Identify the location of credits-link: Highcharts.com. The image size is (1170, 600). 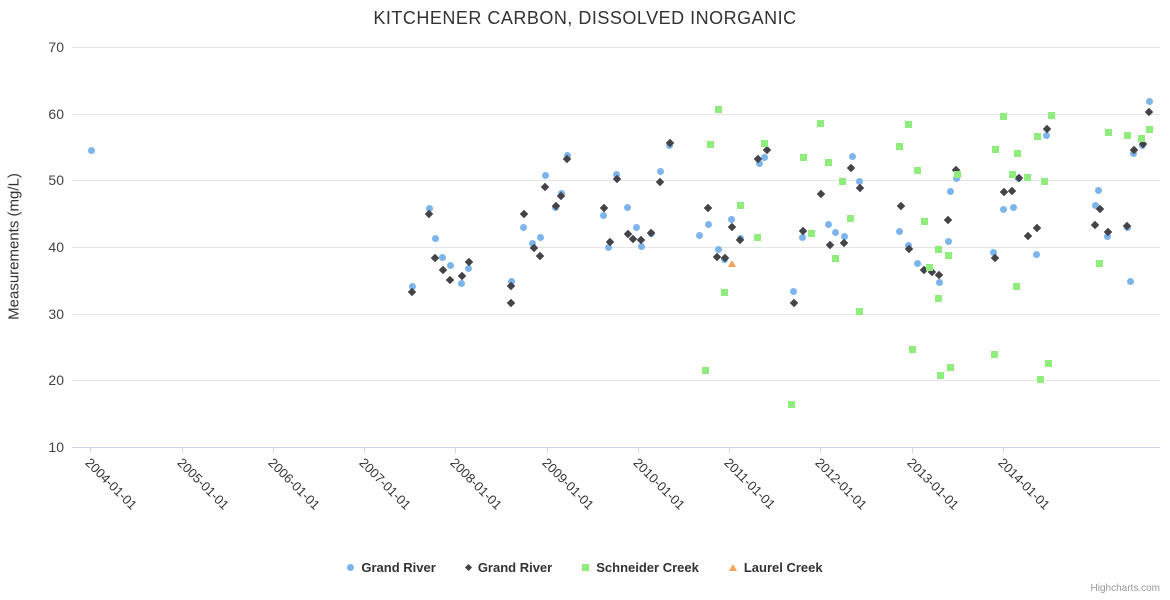
(1125, 588).